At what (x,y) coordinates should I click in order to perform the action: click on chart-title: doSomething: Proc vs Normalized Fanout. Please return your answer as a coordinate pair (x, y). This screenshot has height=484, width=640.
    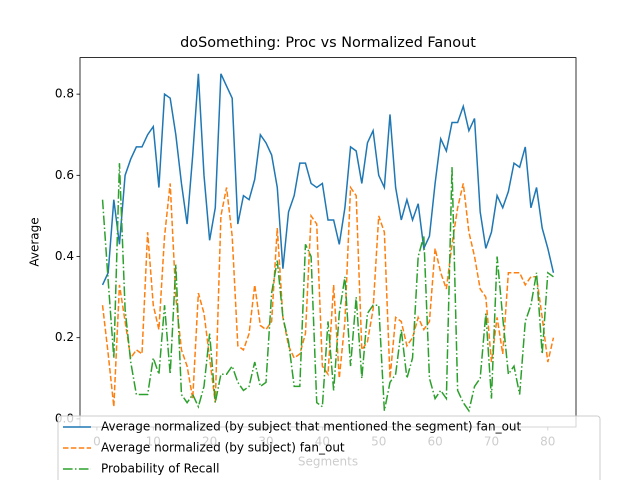
    Looking at the image, I should click on (328, 43).